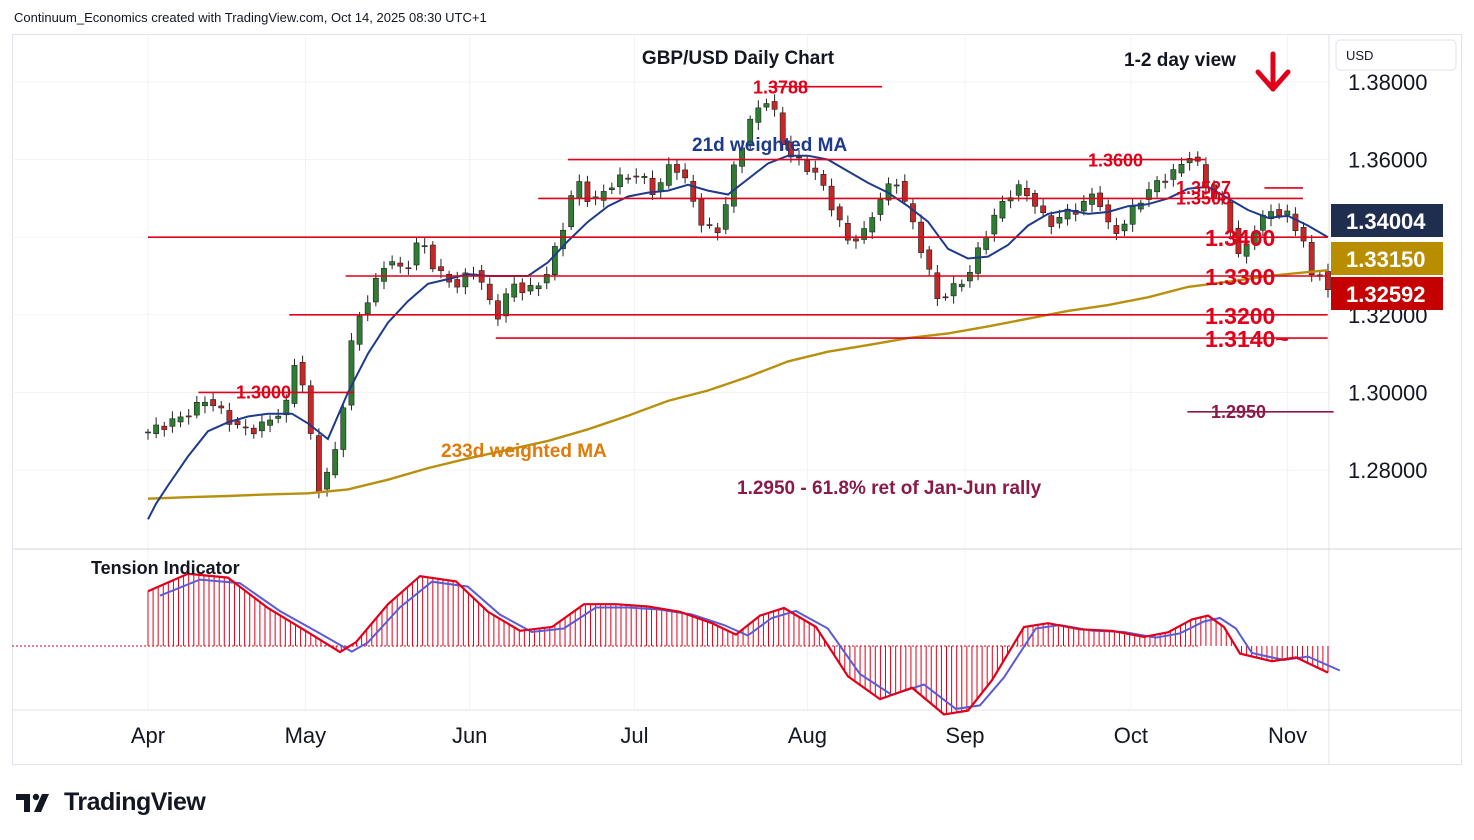  Describe the element at coordinates (1396, 55) in the screenshot. I see `currency-badge: USD` at that location.